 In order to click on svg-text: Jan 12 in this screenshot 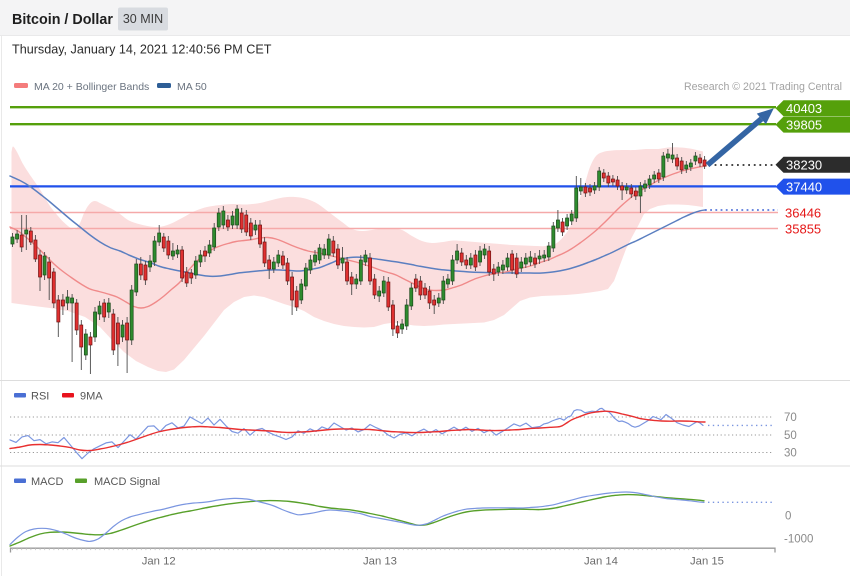, I will do `click(159, 562)`.